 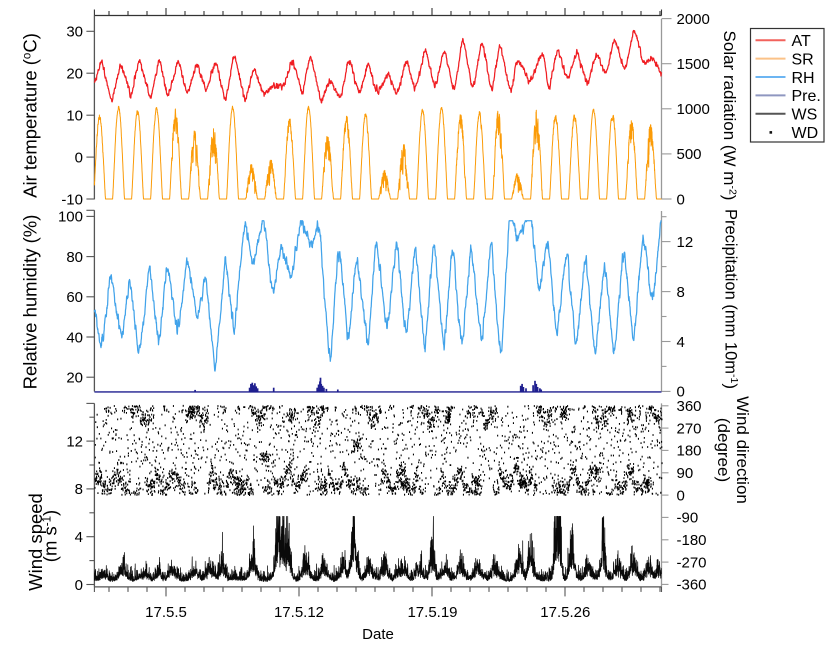 I want to click on svg-text: 10, so click(x=74, y=115).